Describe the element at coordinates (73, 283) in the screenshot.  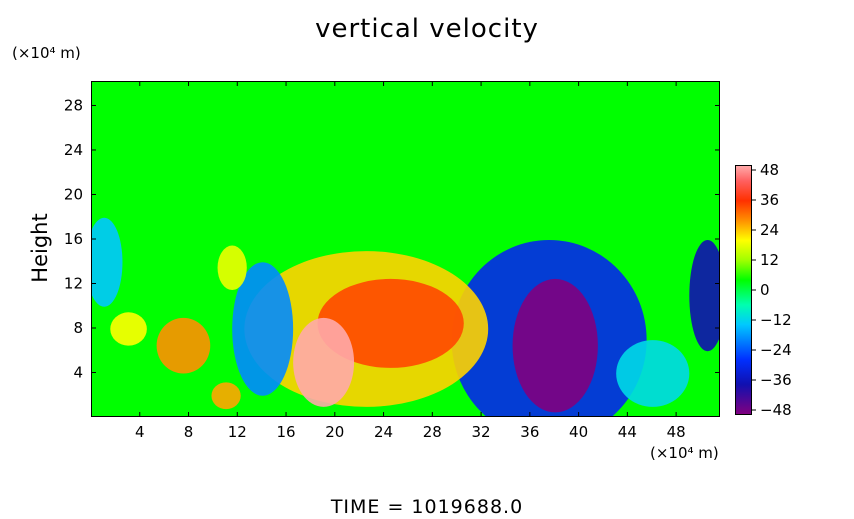
I see `y-tick-label: 12` at that location.